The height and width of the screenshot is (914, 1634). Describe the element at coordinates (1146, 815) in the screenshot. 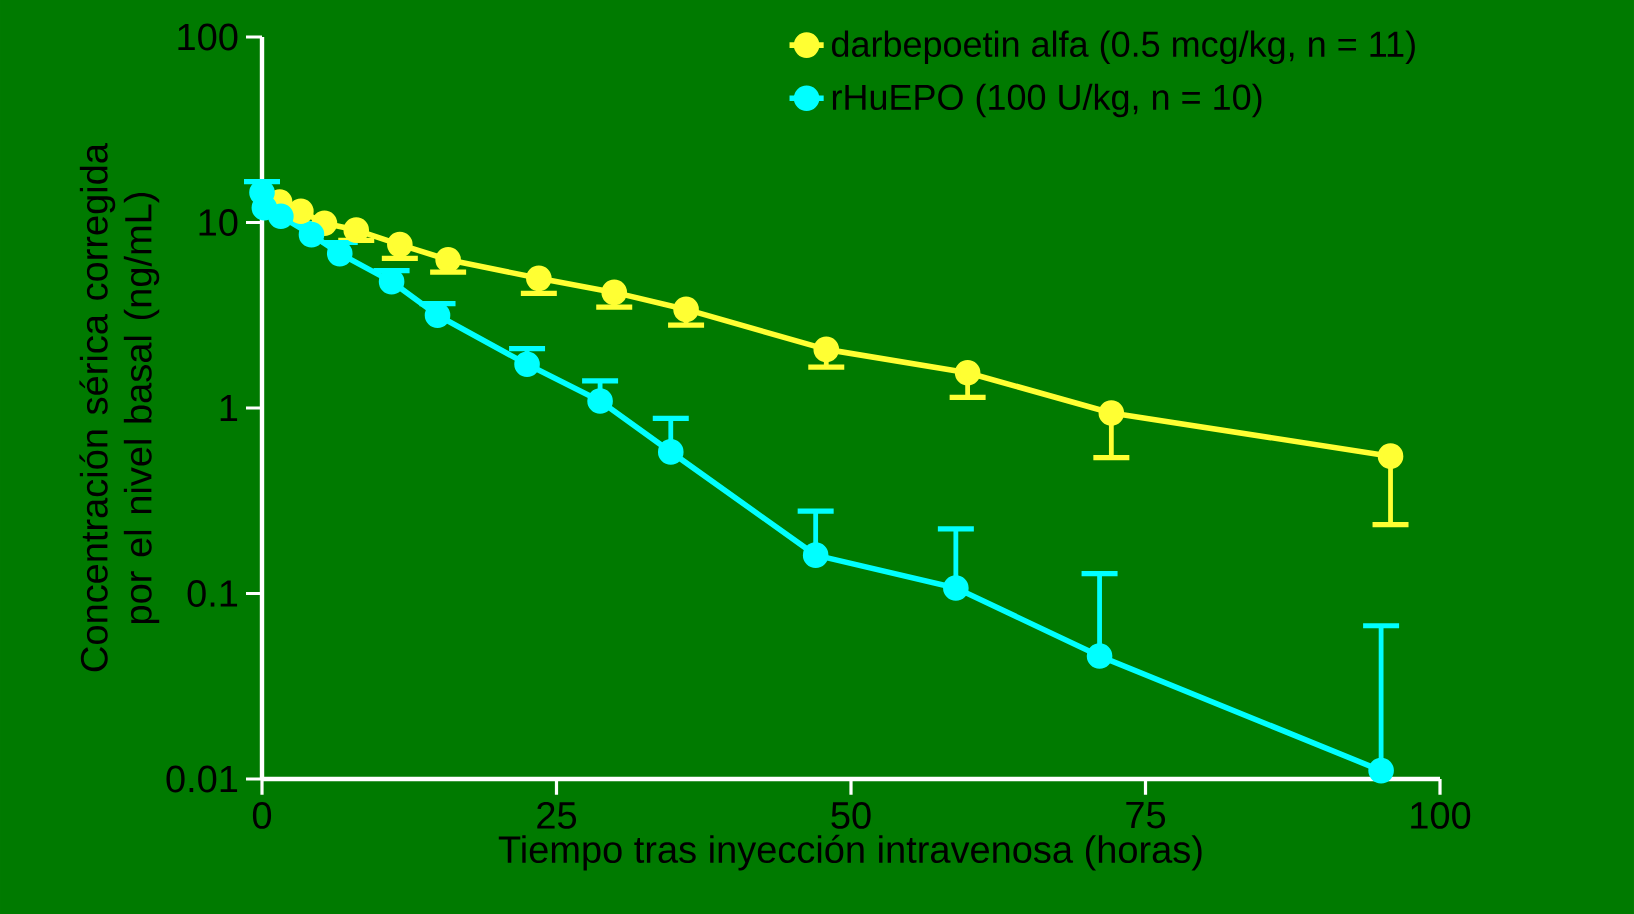

I see `x-tick-label: 75` at that location.